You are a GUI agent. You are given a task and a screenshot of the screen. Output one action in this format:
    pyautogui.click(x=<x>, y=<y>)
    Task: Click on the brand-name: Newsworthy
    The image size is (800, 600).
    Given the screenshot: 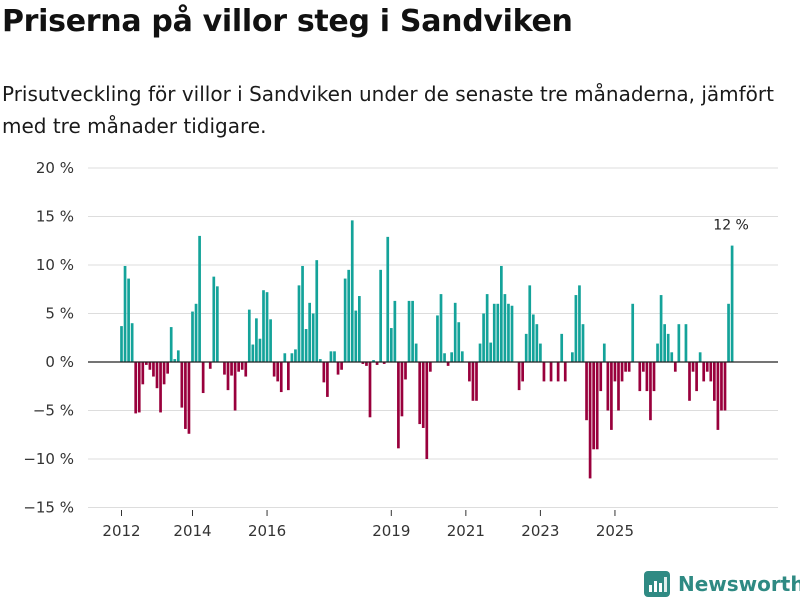 What is the action you would take?
    pyautogui.click(x=739, y=584)
    